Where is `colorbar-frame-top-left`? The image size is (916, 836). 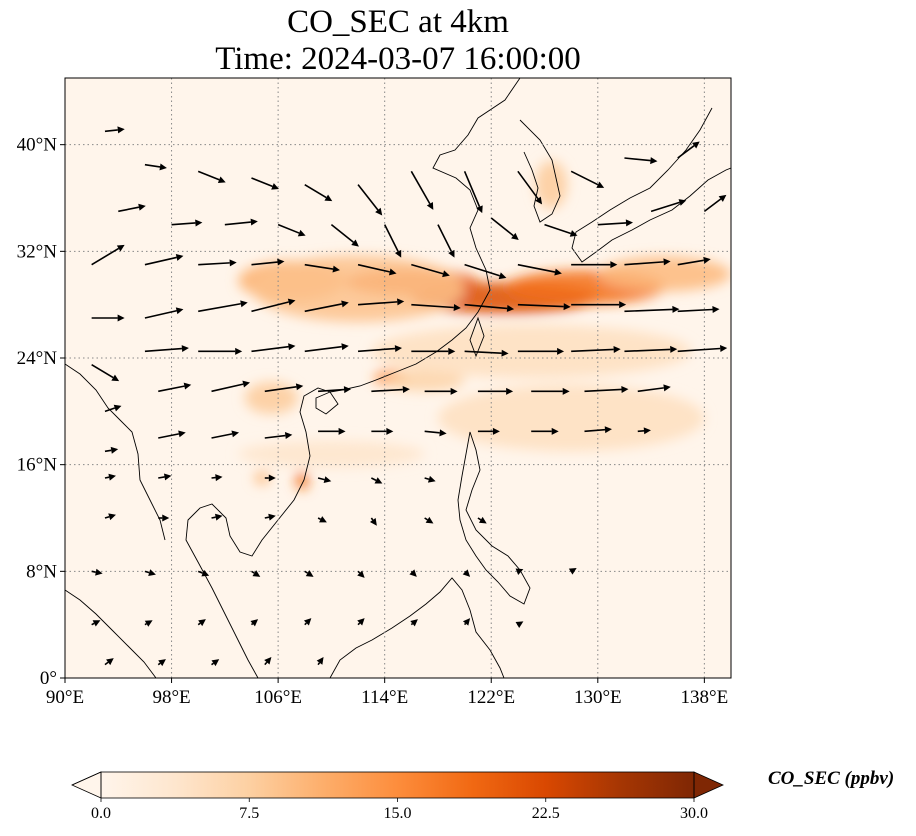 colorbar-frame-top-left is located at coordinates (86, 778).